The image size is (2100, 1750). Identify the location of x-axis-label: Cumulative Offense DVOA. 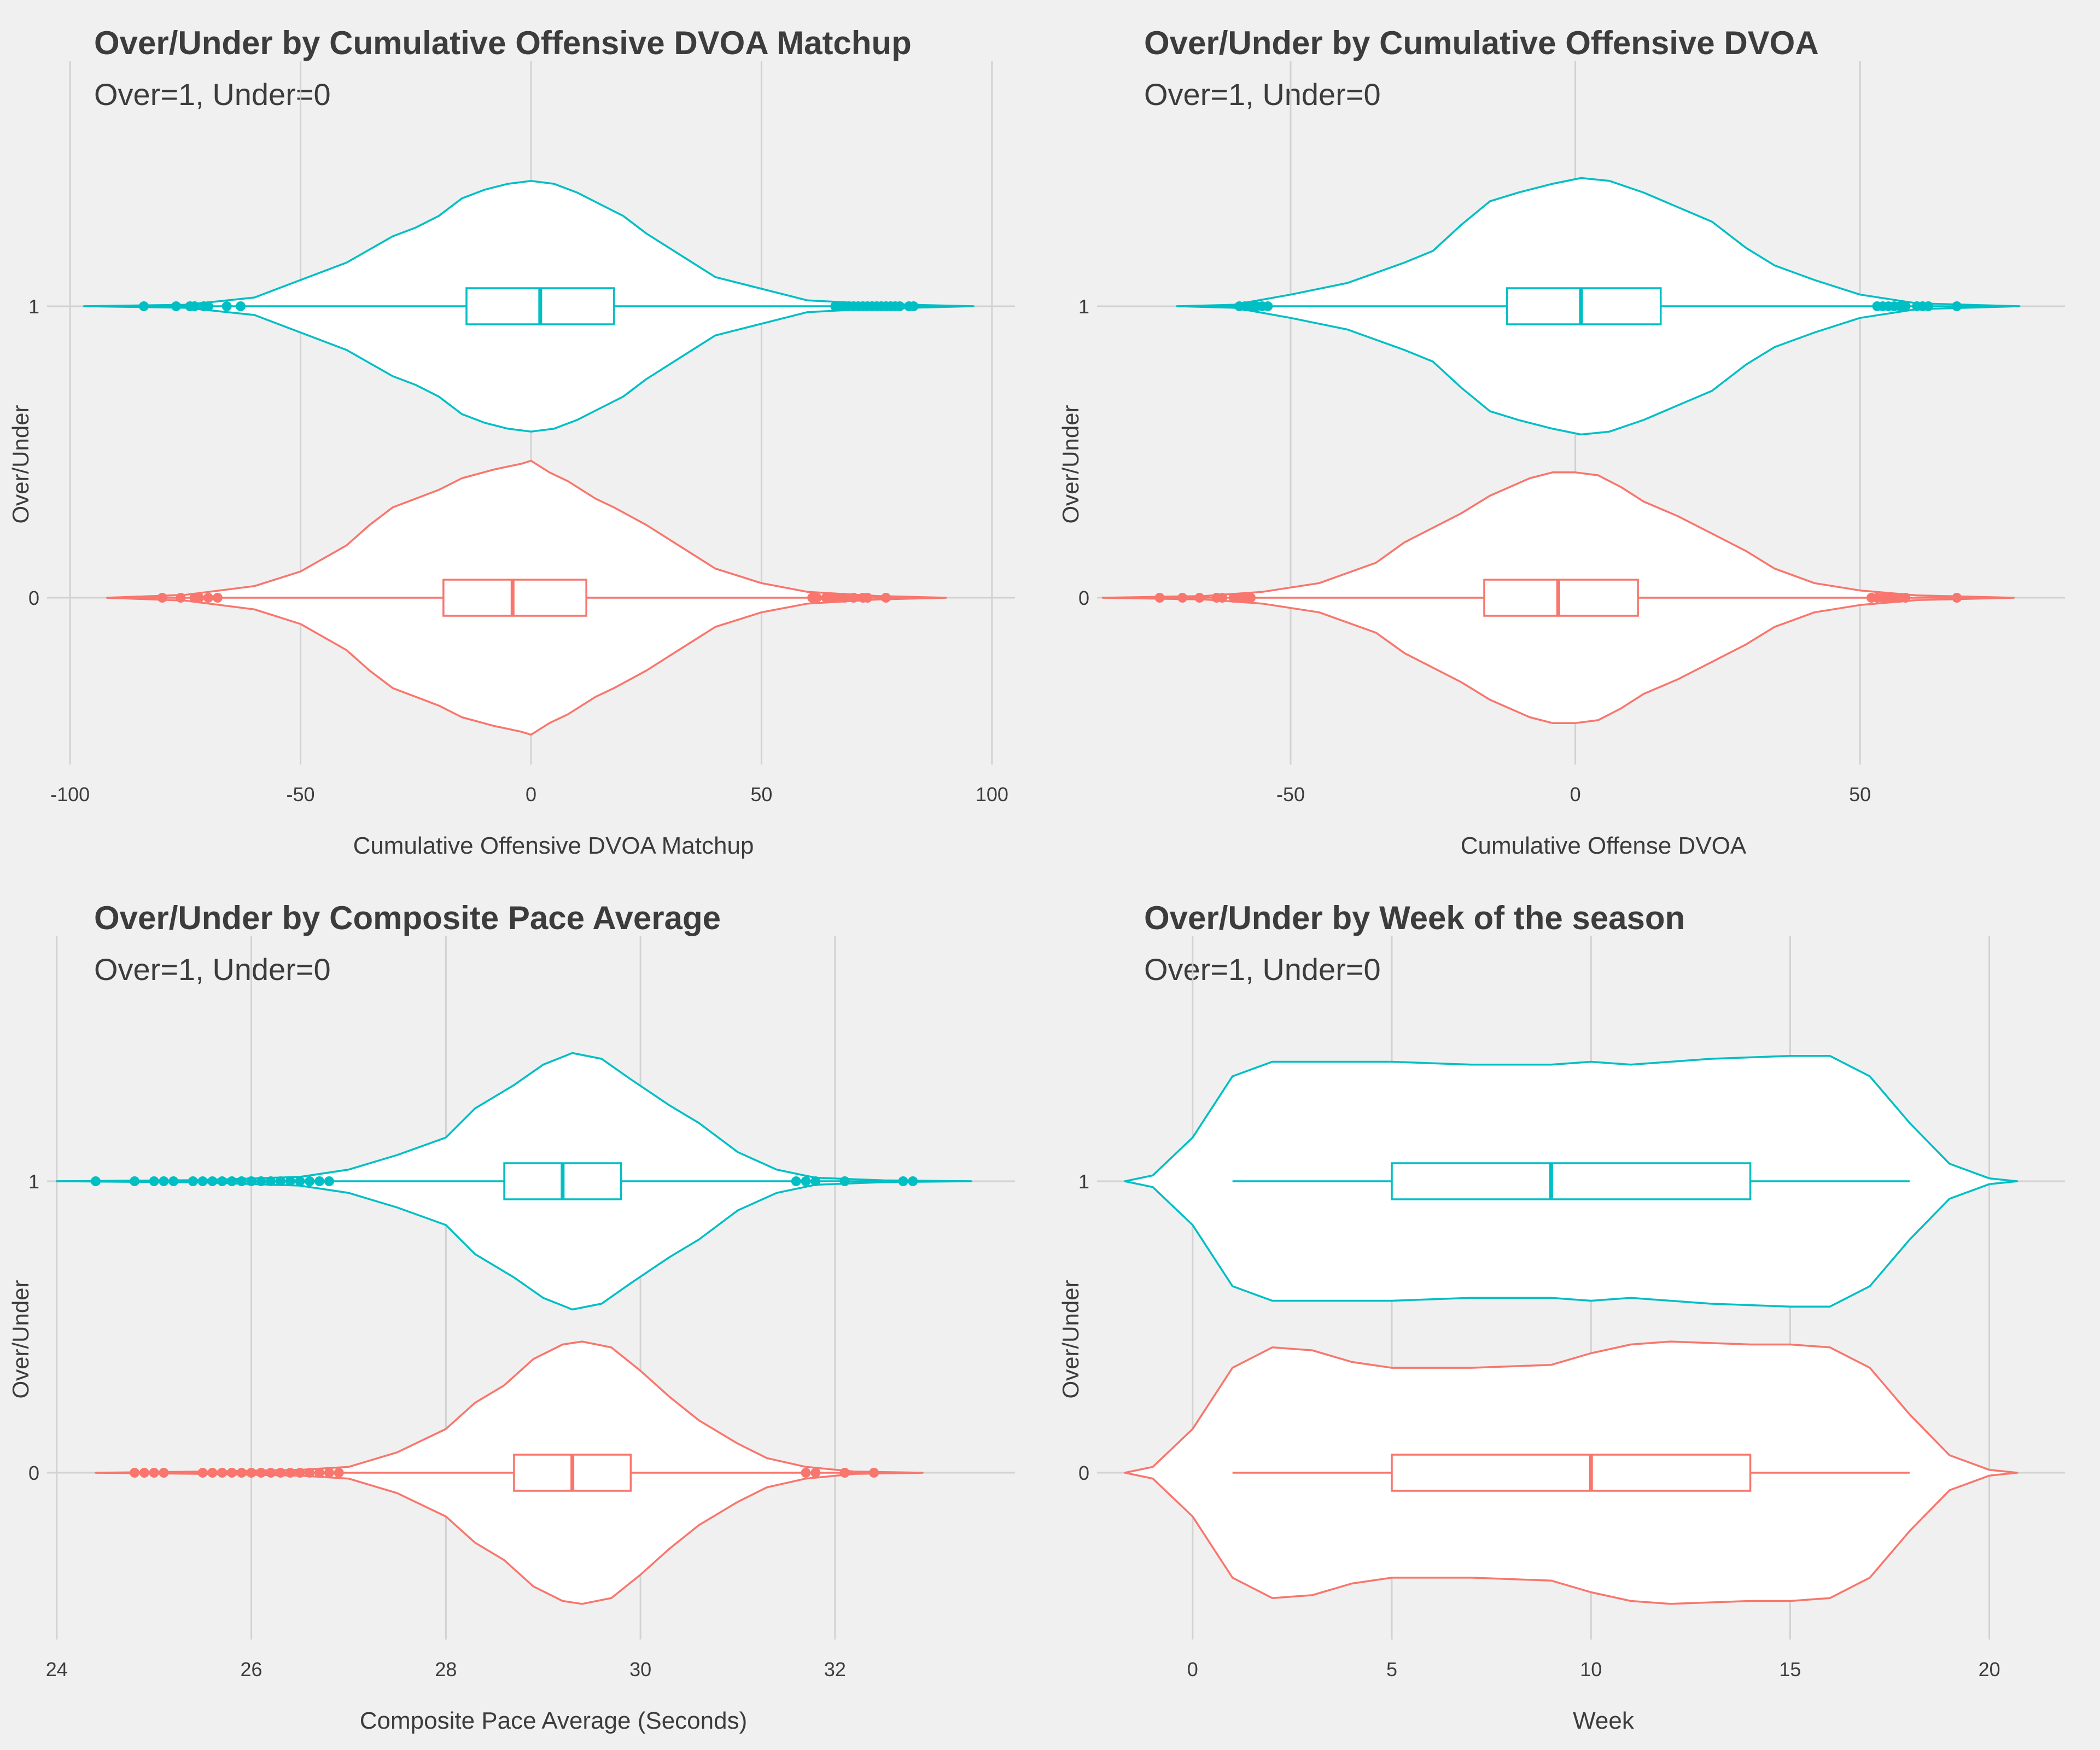
(1603, 845).